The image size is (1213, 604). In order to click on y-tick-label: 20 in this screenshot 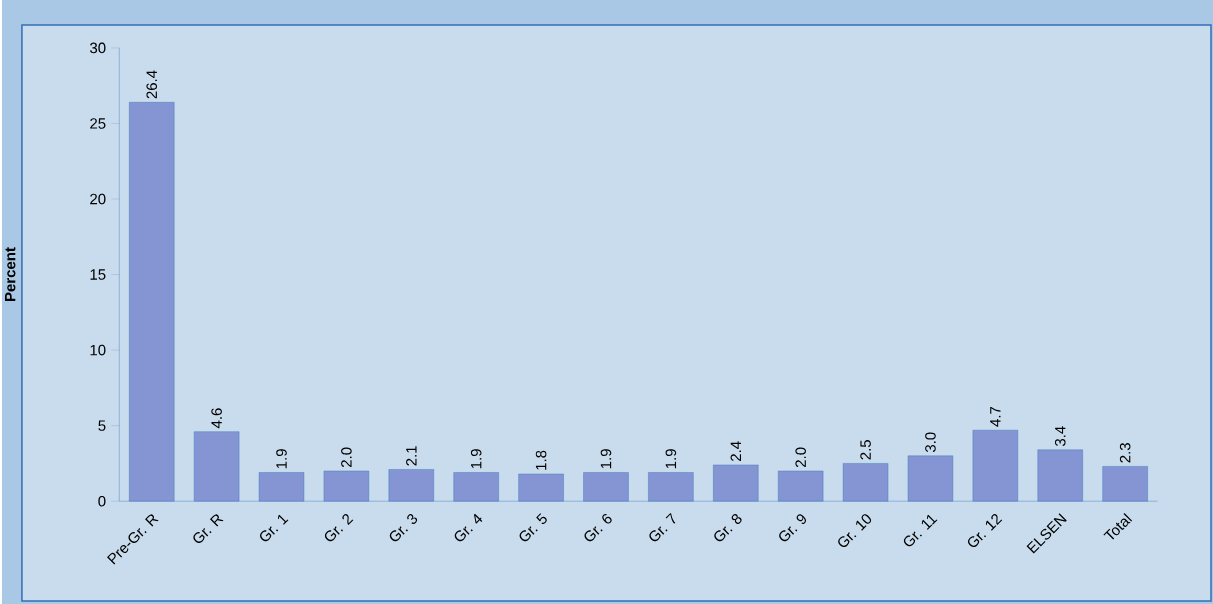, I will do `click(98, 199)`.